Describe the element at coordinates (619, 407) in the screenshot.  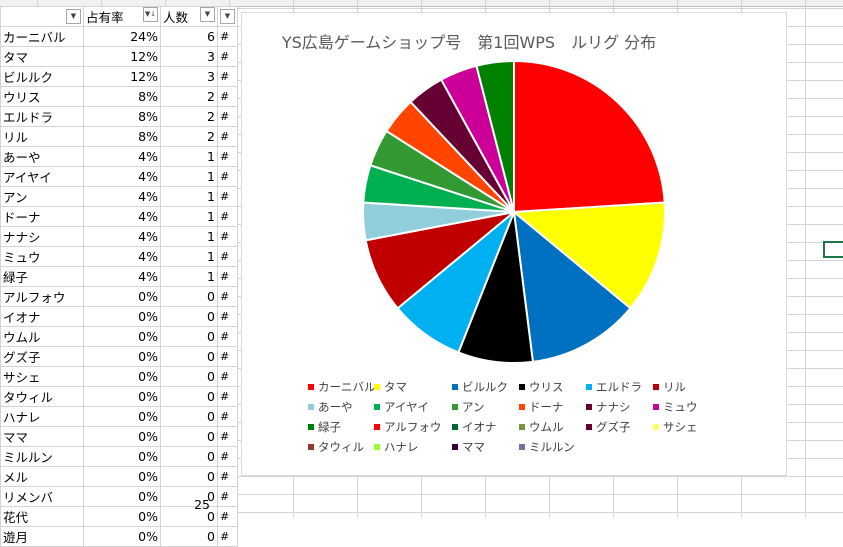
I see `legend-entry: ナナシ` at that location.